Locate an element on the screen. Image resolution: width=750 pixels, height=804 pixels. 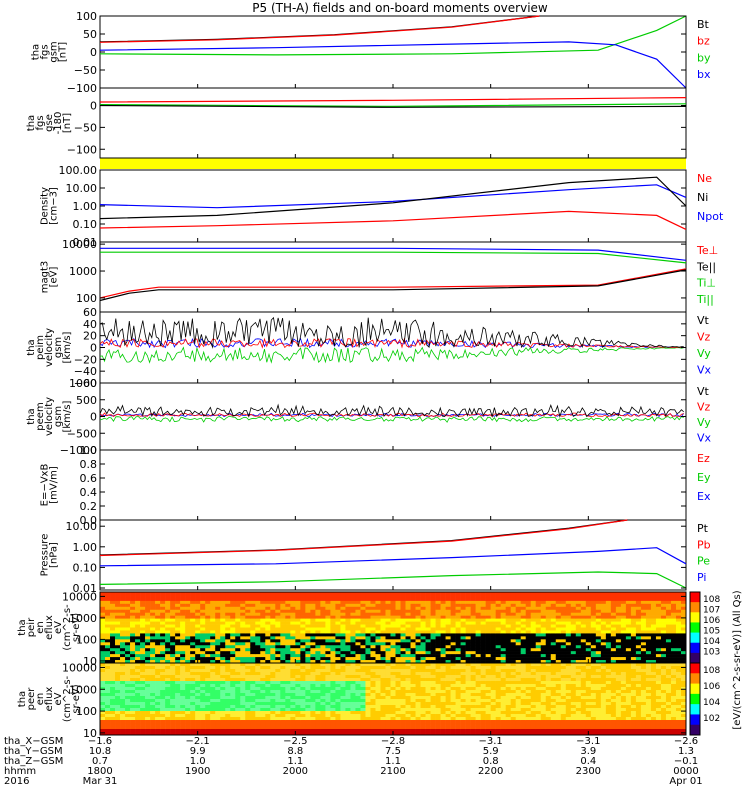
y-tick-label: 100 is located at coordinates (86, 16).